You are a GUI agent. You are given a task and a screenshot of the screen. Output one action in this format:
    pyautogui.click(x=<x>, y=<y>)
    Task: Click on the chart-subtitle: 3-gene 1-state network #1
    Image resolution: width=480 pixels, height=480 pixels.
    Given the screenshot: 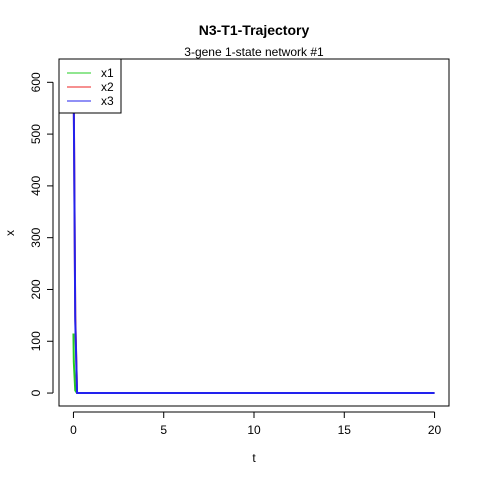 What is the action you would take?
    pyautogui.click(x=254, y=52)
    